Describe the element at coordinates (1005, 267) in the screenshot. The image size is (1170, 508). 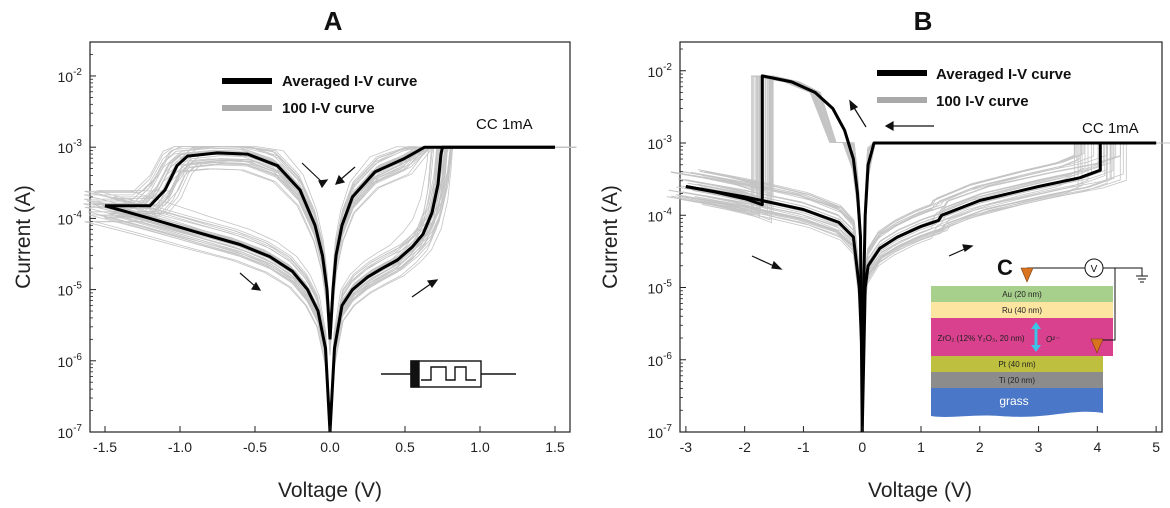
I see `inset-c-label: C` at that location.